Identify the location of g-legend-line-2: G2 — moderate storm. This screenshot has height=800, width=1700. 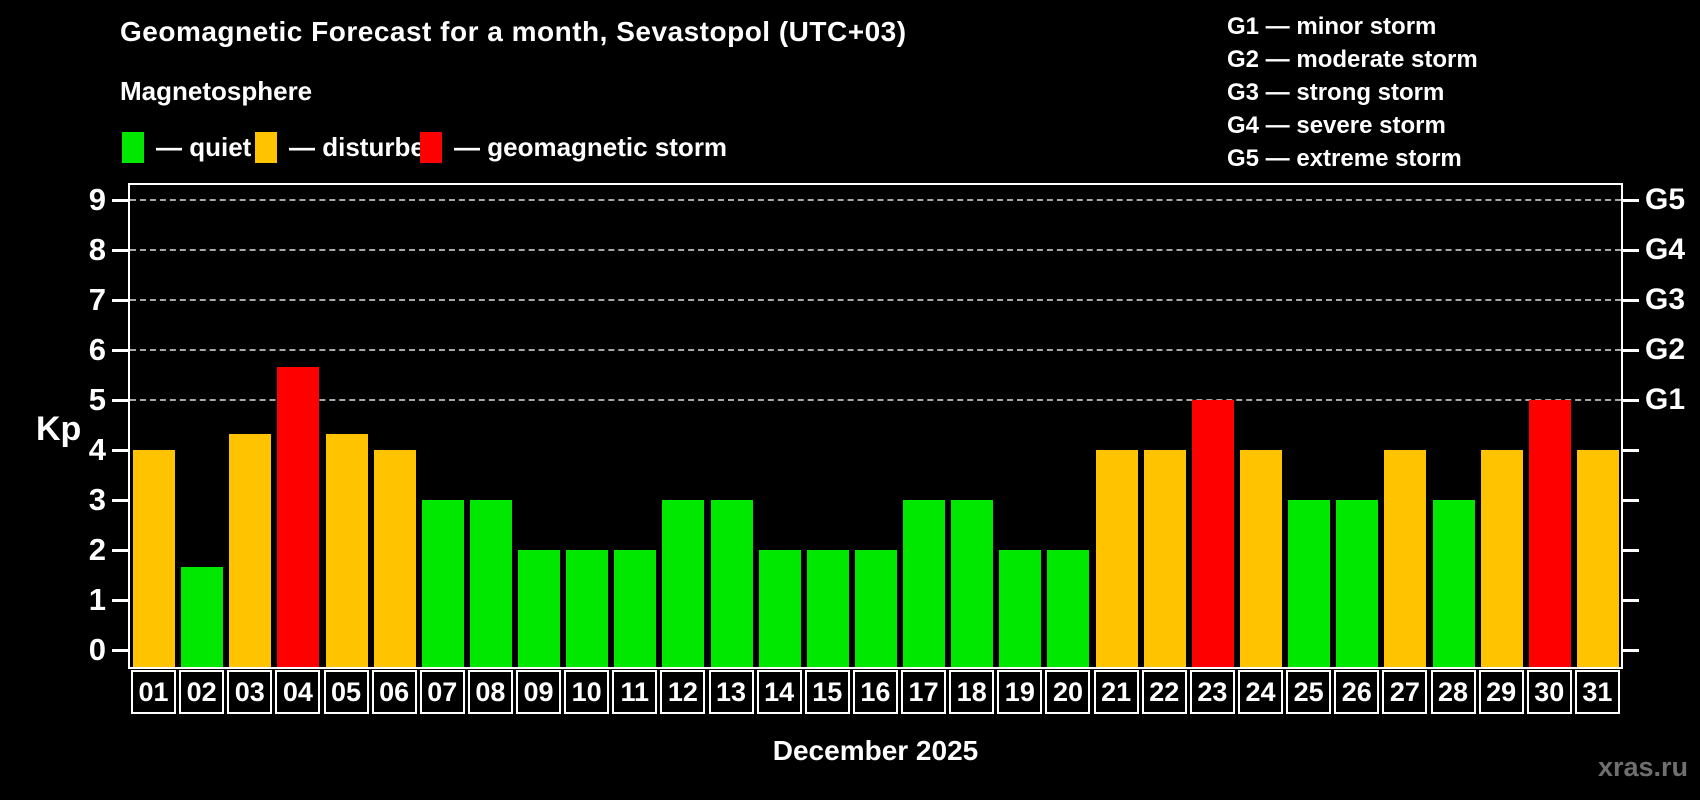
(1352, 59).